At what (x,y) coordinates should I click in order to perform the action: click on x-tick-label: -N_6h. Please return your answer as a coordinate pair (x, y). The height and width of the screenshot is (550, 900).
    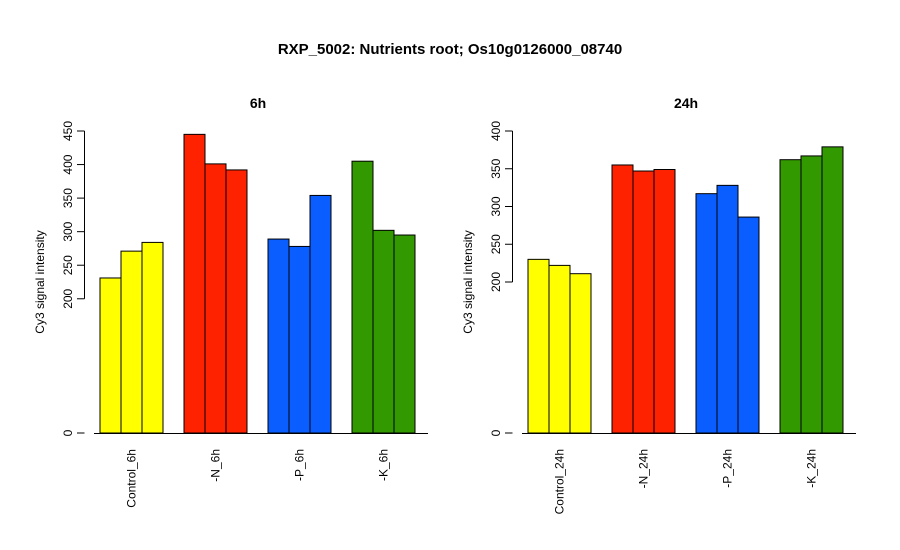
    Looking at the image, I should click on (216, 465).